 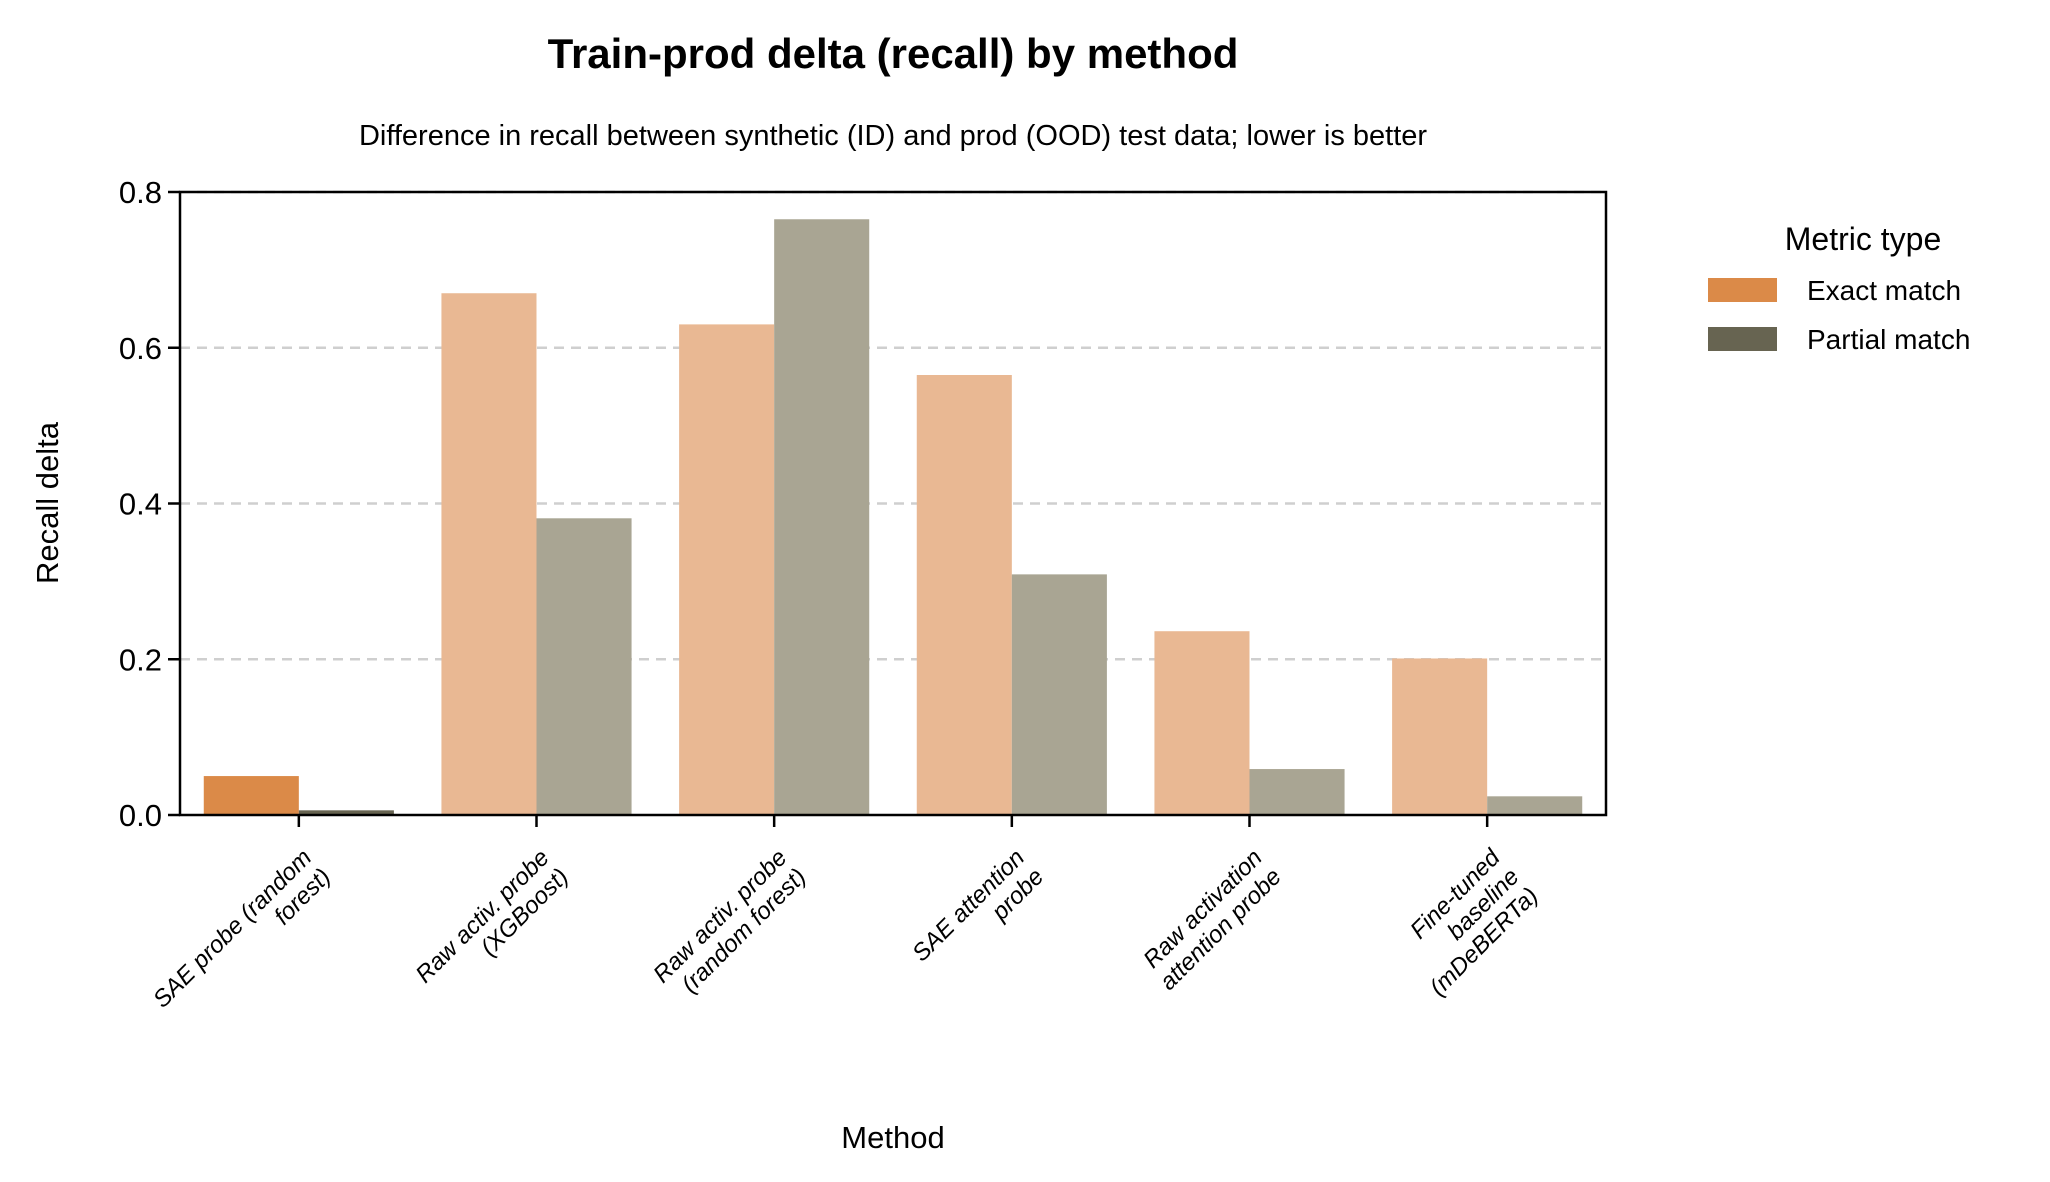 What do you see at coordinates (1888, 339) in the screenshot?
I see `legend-label-partial-match: Partial match` at bounding box center [1888, 339].